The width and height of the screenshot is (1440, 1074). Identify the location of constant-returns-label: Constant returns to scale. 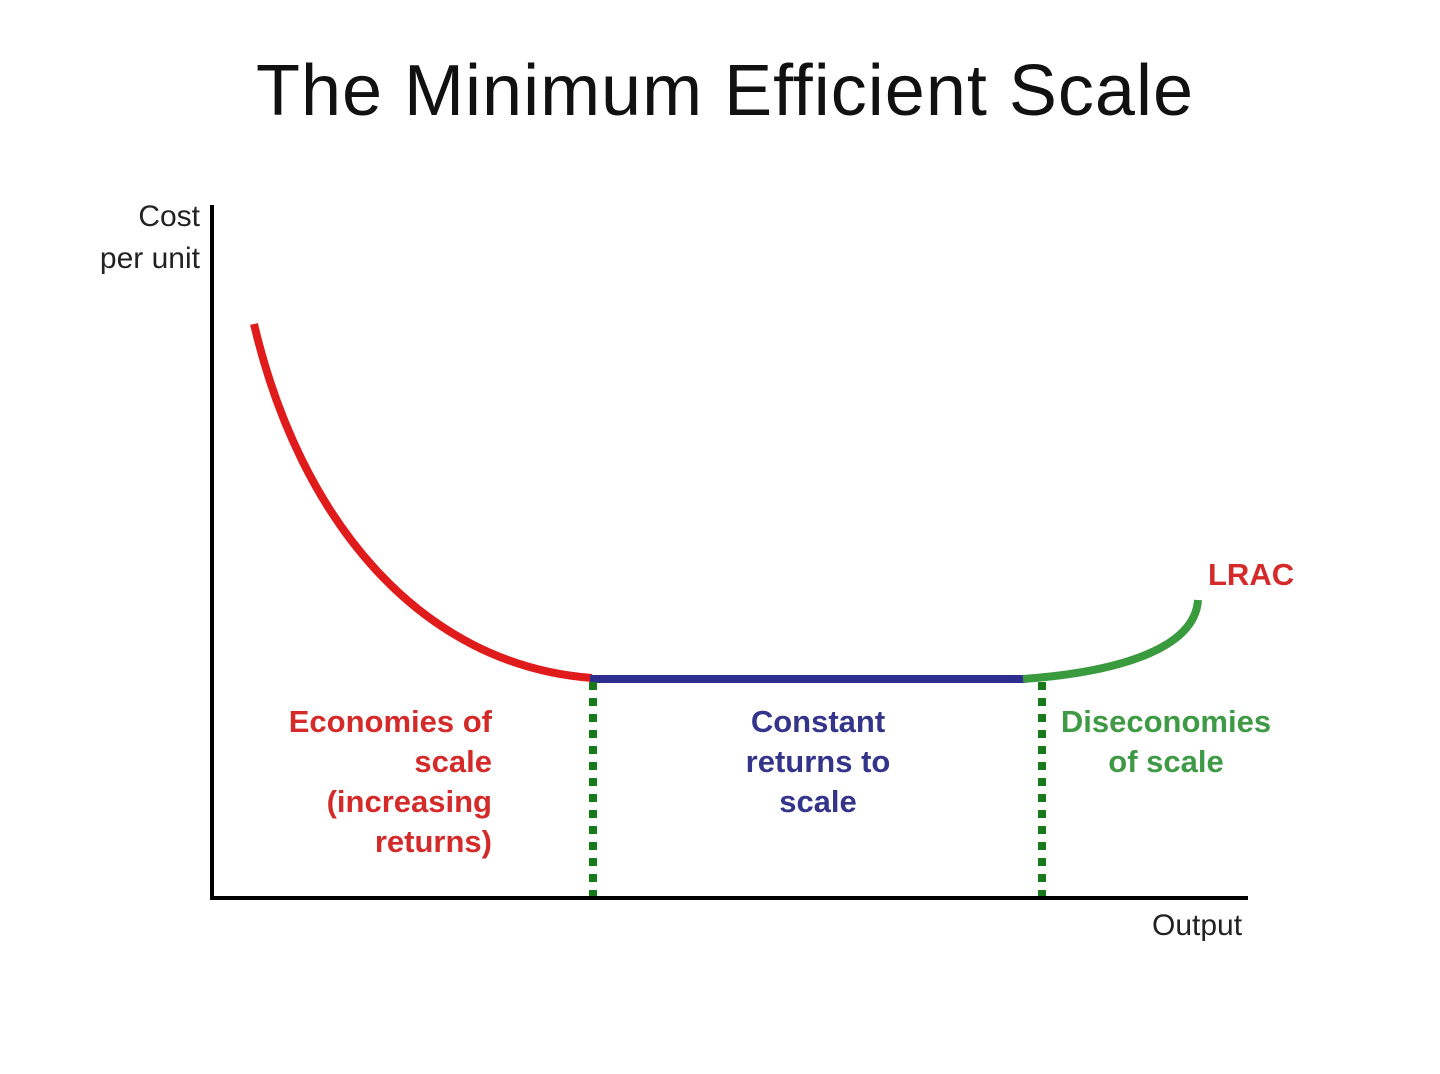
(818, 762).